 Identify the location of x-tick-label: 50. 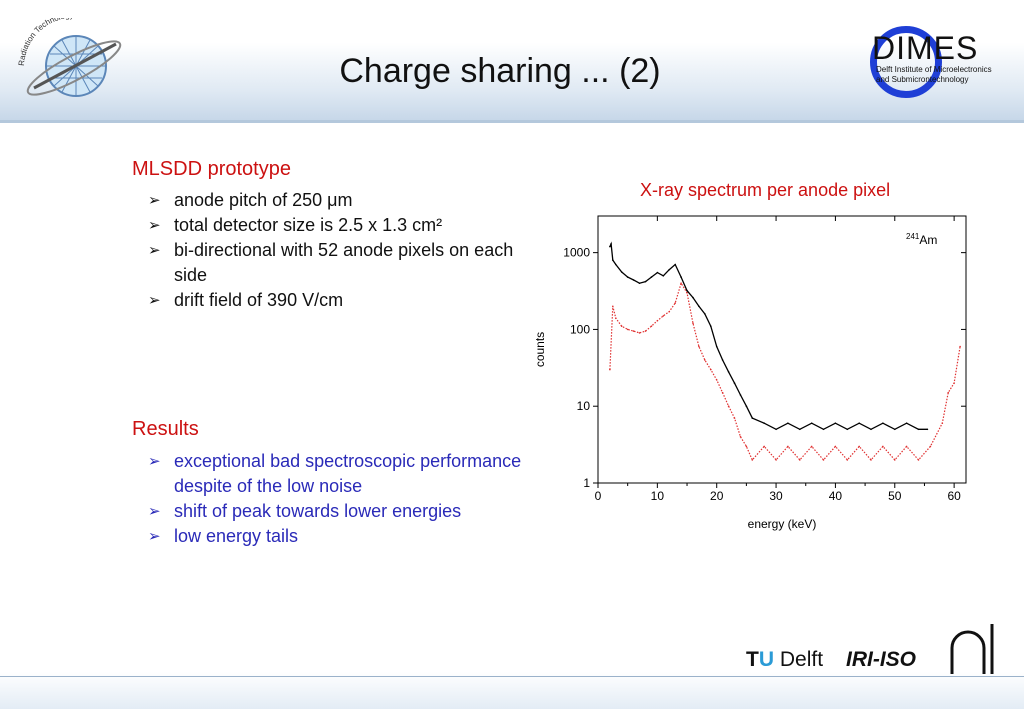
(895, 496).